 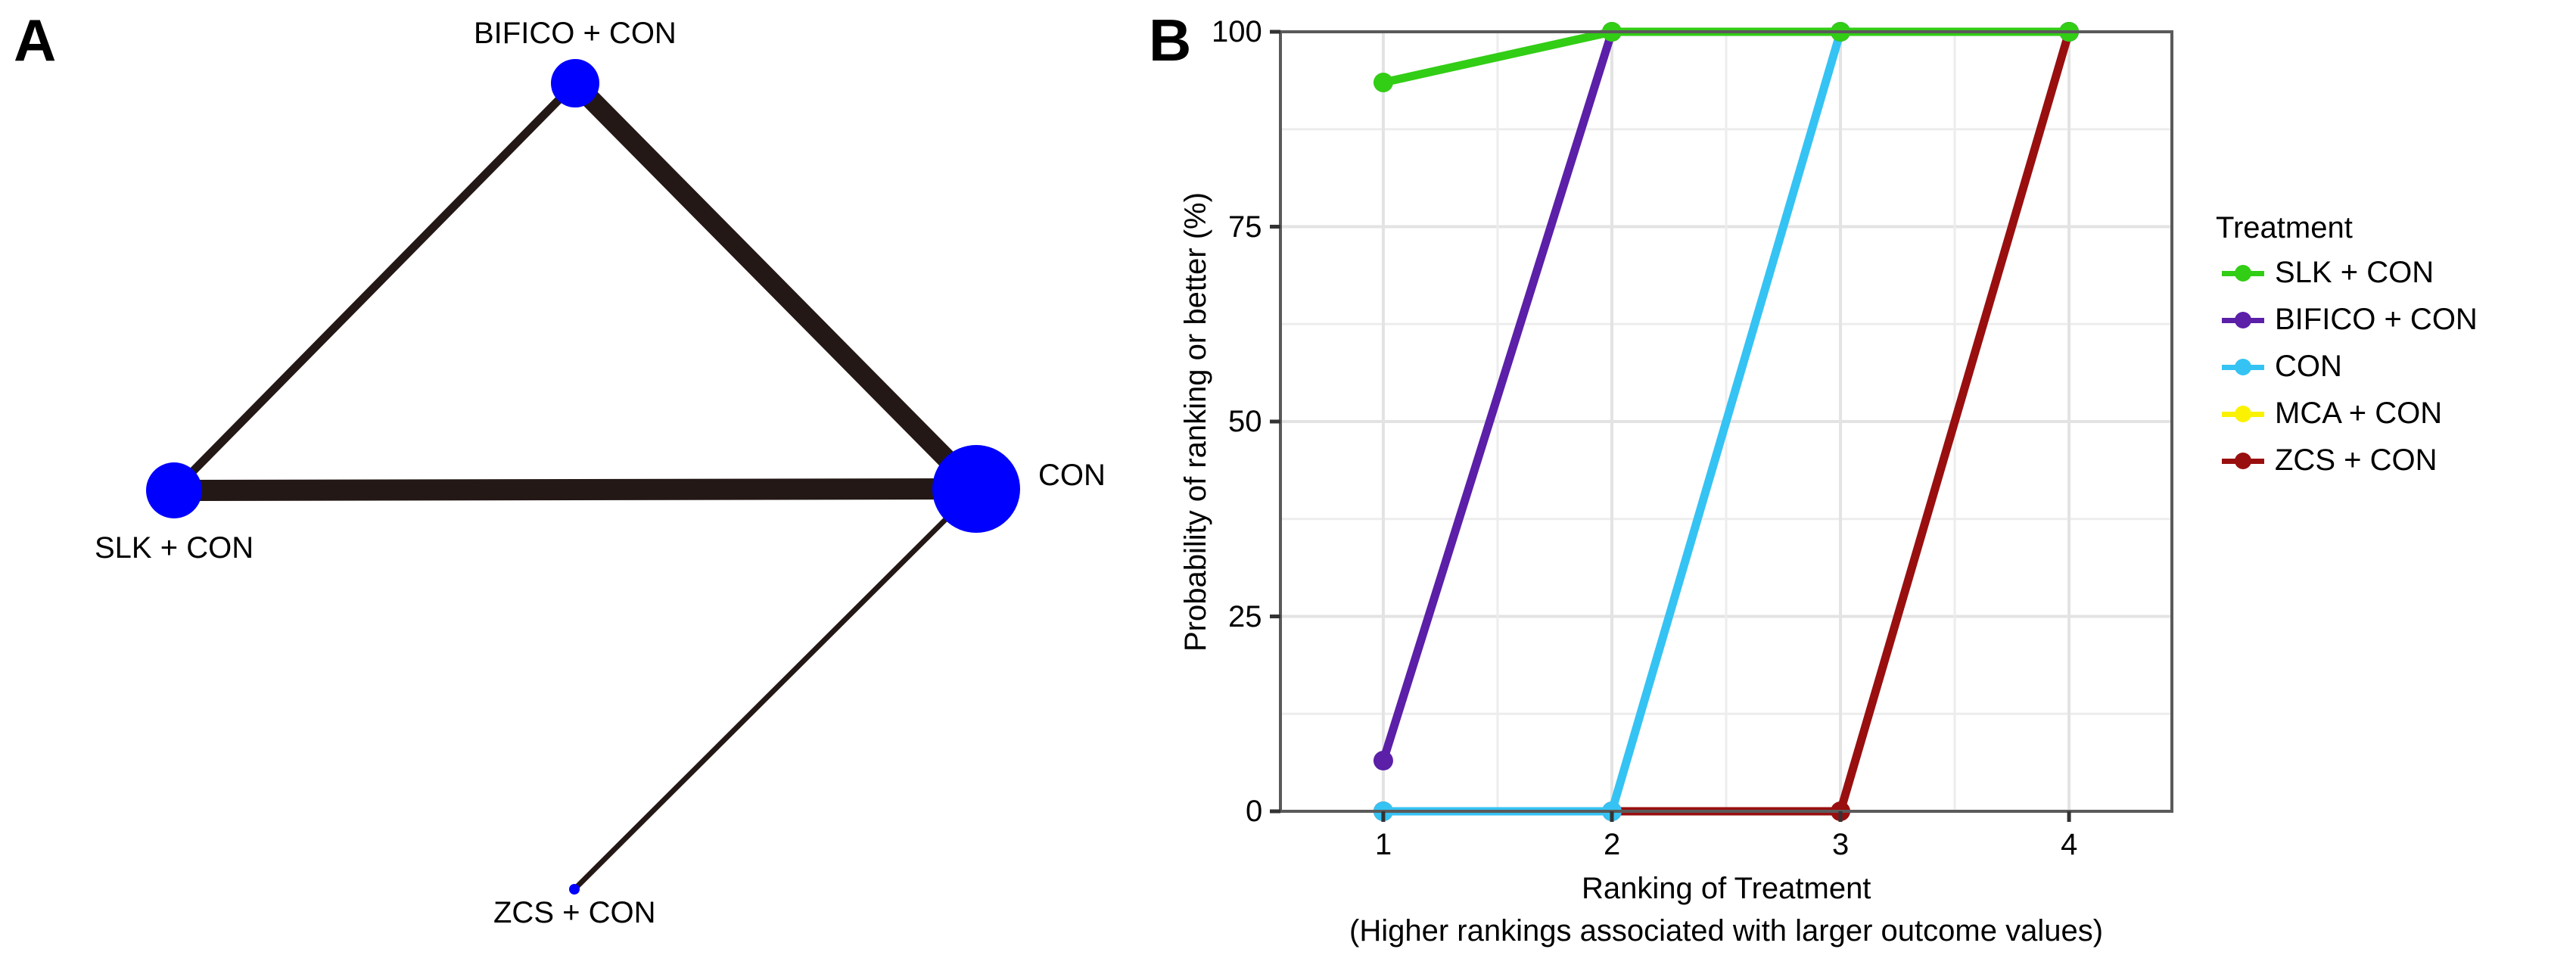 I want to click on network-node-bifico, so click(x=575, y=83).